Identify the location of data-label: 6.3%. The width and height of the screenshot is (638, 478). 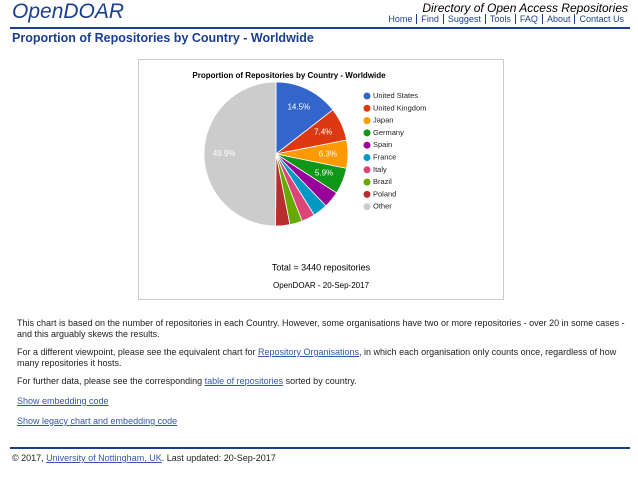
(328, 153).